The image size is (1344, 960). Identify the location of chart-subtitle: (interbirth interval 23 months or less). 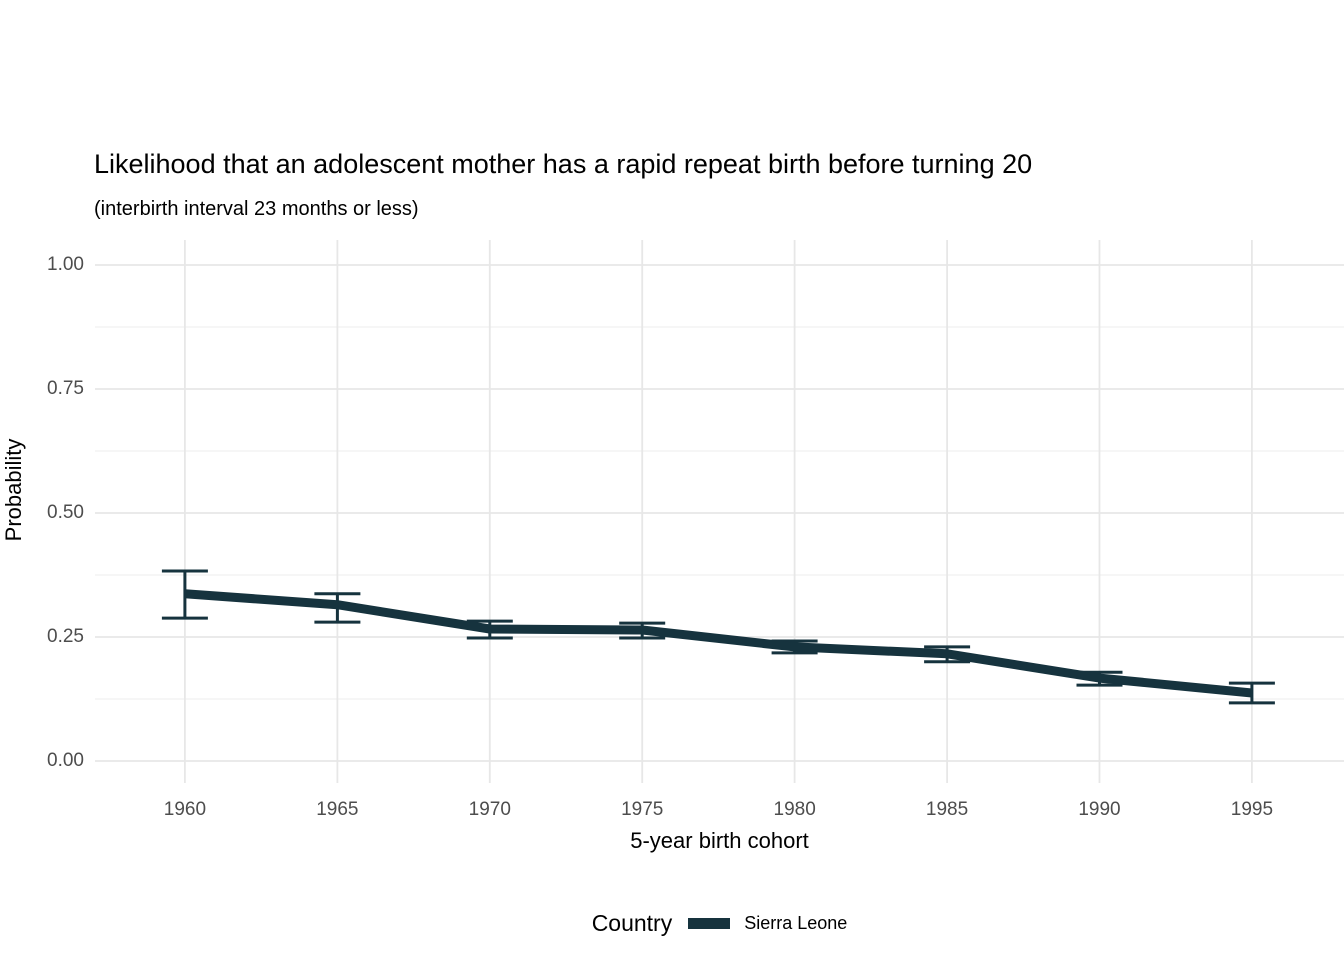
(256, 209).